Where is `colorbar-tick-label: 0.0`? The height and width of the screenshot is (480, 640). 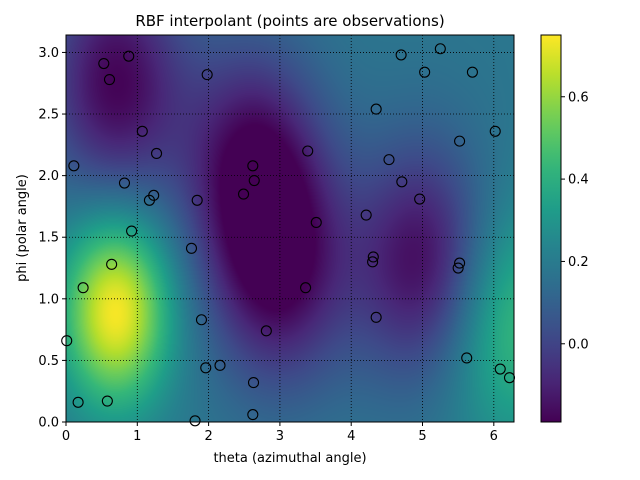
colorbar-tick-label: 0.0 is located at coordinates (578, 344).